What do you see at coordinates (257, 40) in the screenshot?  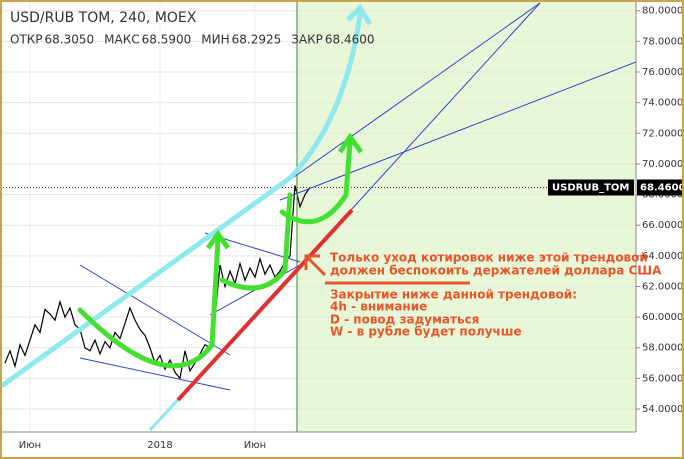 I see `stat-value: 68.2925` at bounding box center [257, 40].